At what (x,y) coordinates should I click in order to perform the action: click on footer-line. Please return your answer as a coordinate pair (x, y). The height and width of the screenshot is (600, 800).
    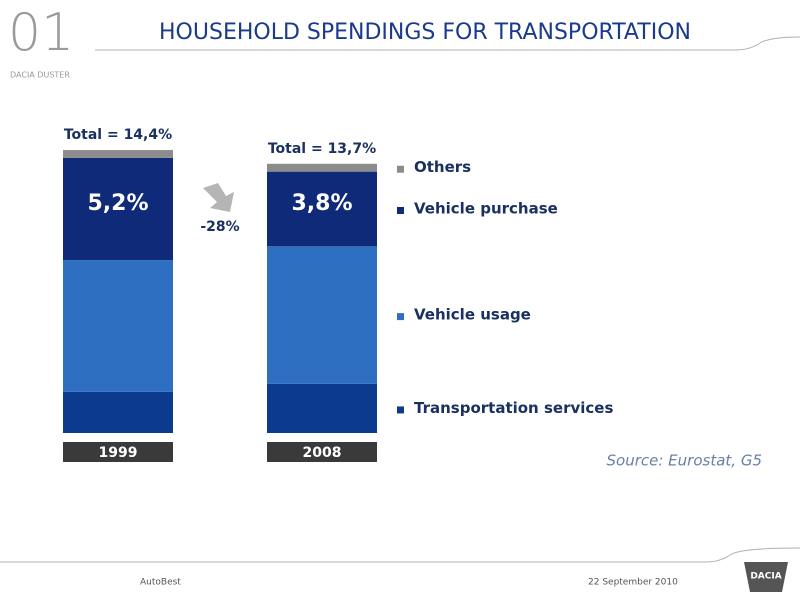
    Looking at the image, I should click on (400, 555).